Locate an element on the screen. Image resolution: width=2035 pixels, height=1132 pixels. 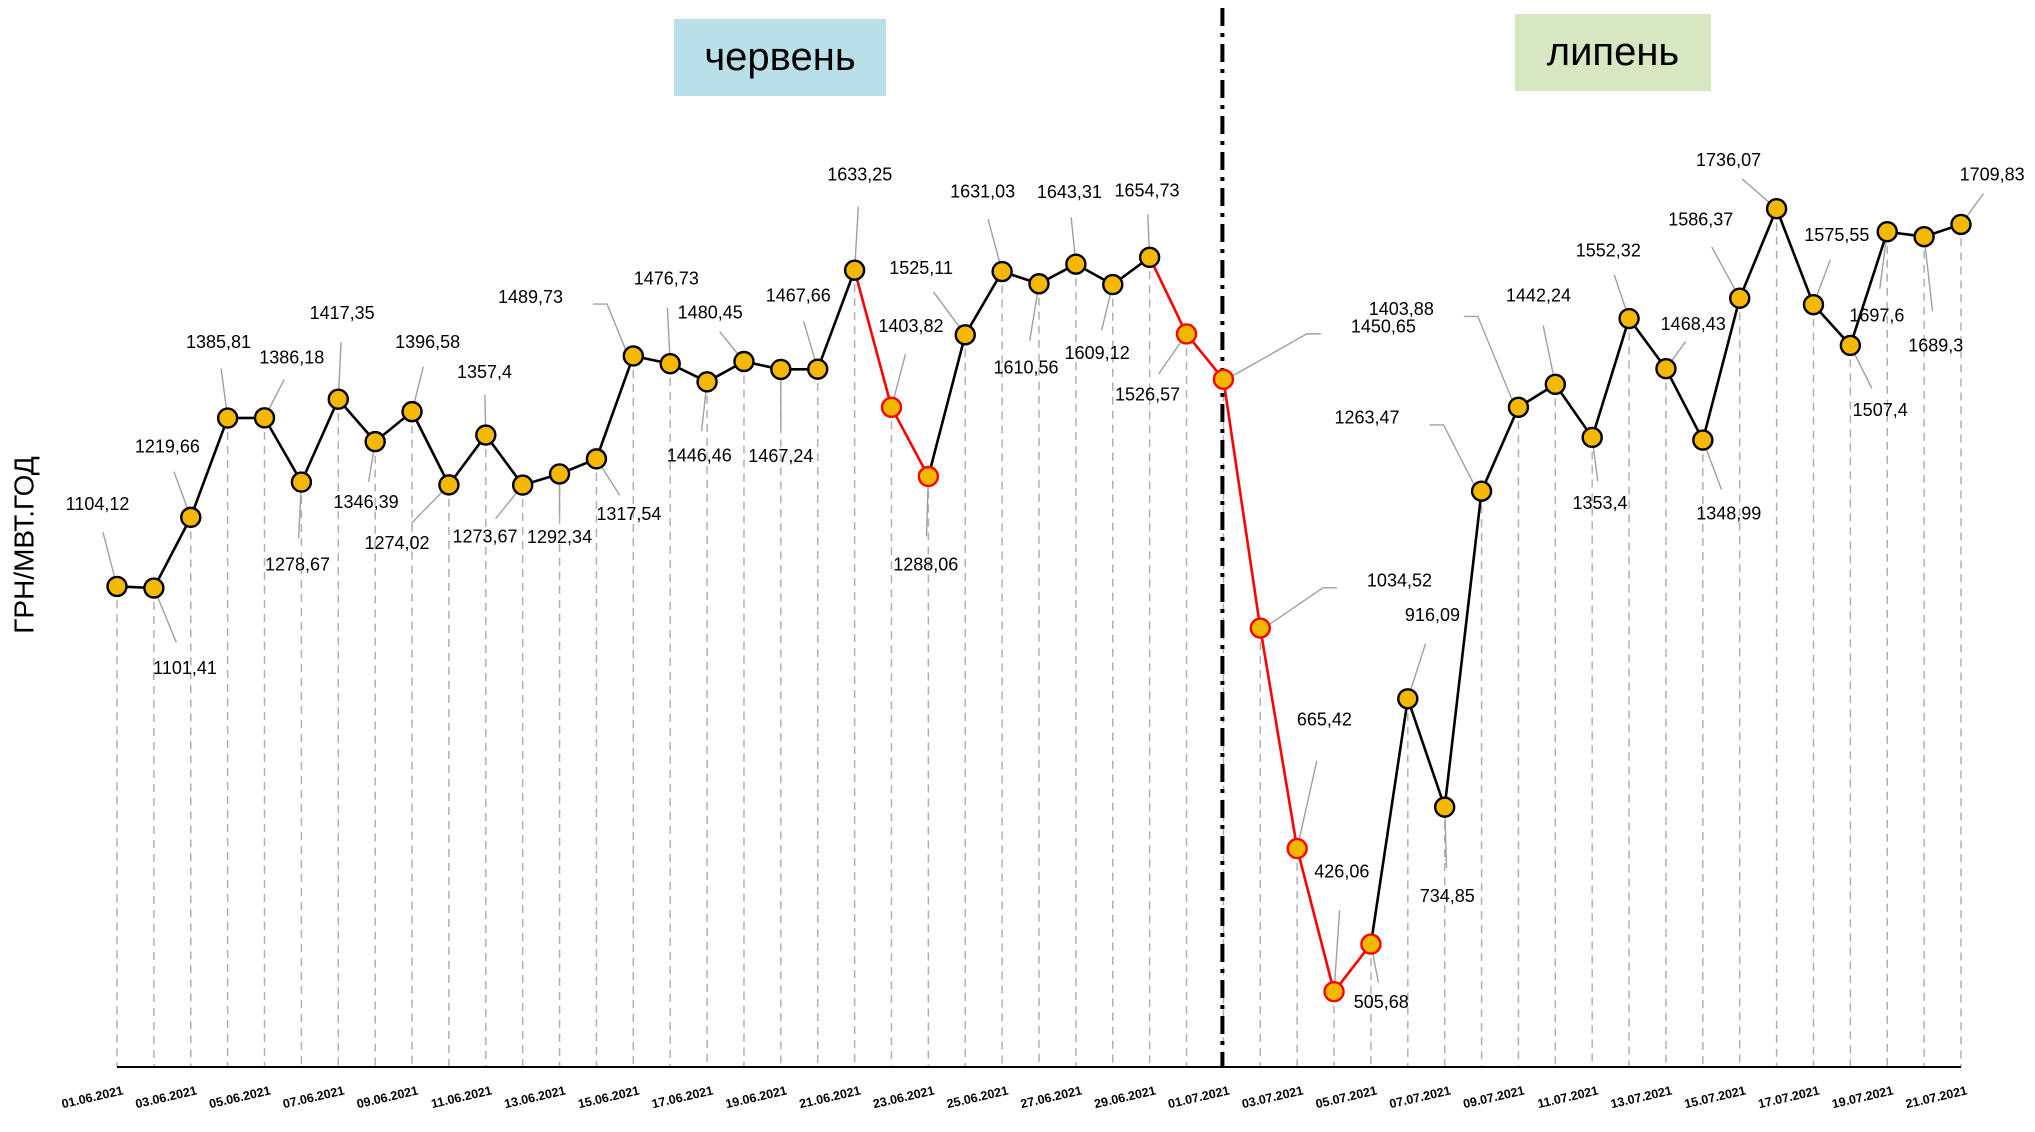
data-label: 1467,66 is located at coordinates (798, 296).